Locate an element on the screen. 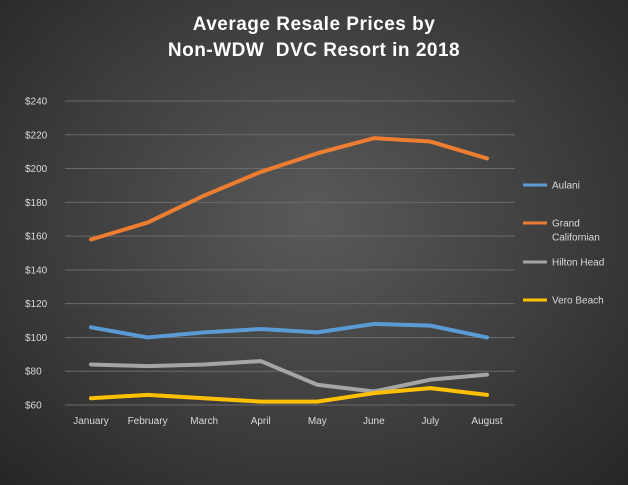 Image resolution: width=628 pixels, height=485 pixels. y-tick-label: $160 is located at coordinates (36, 237).